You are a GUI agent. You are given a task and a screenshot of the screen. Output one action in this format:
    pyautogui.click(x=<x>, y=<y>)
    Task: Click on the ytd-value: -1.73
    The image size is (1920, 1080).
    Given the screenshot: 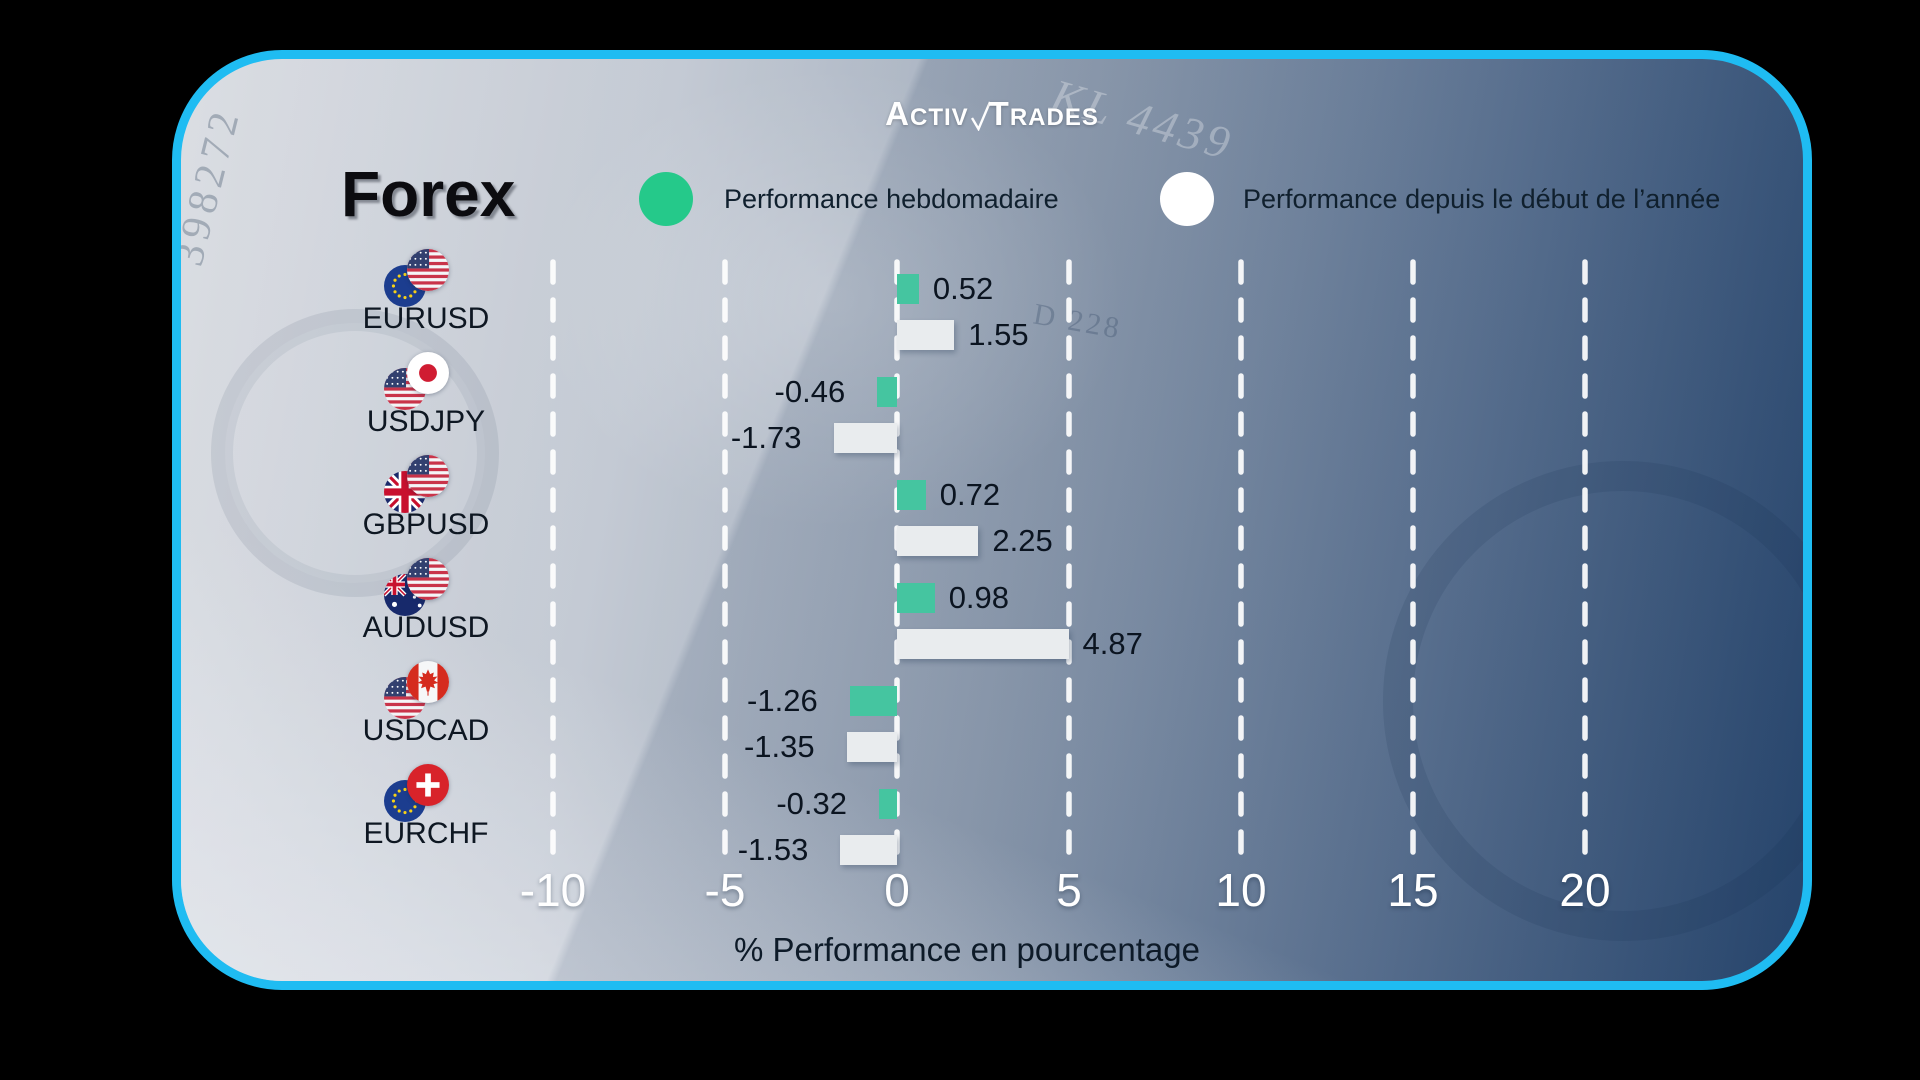 What is the action you would take?
    pyautogui.click(x=766, y=437)
    